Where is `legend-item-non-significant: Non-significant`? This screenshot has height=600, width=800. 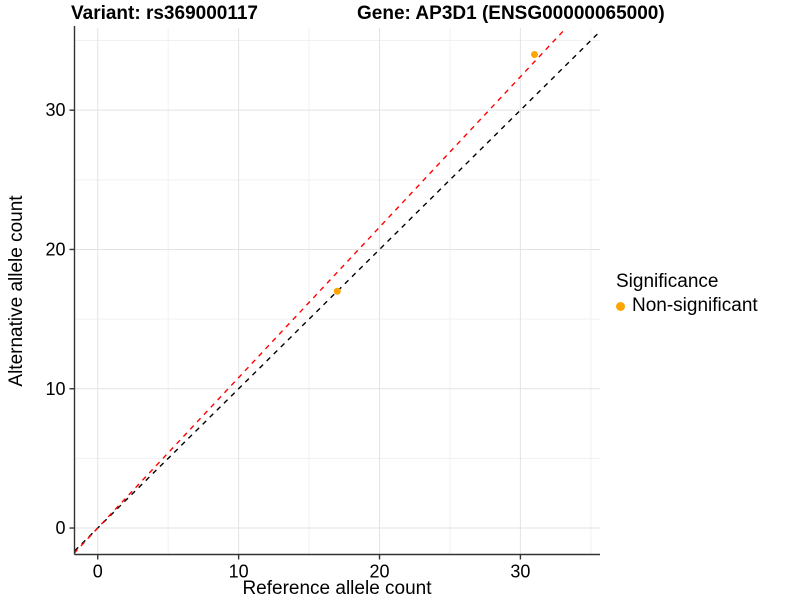
legend-item-non-significant: Non-significant is located at coordinates (687, 306).